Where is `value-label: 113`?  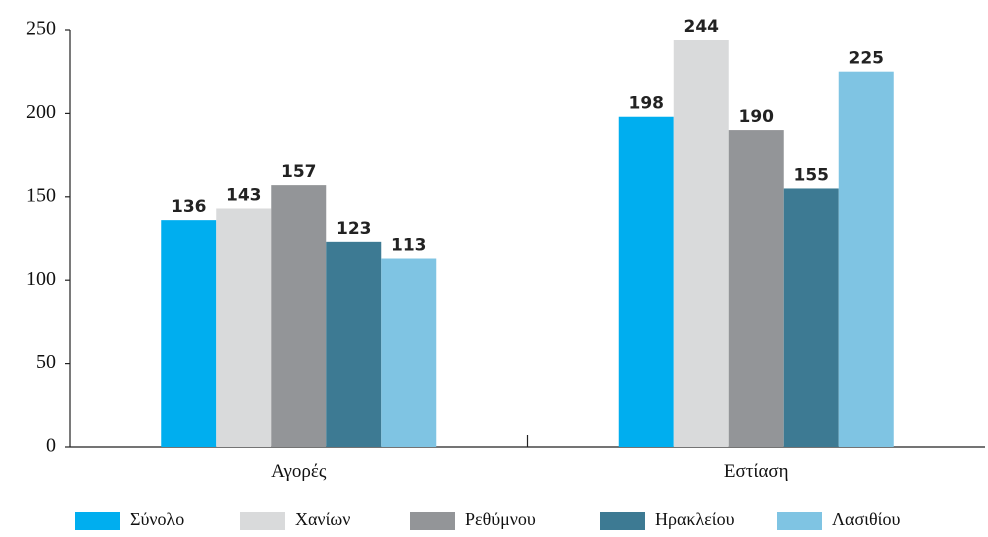
value-label: 113 is located at coordinates (409, 246).